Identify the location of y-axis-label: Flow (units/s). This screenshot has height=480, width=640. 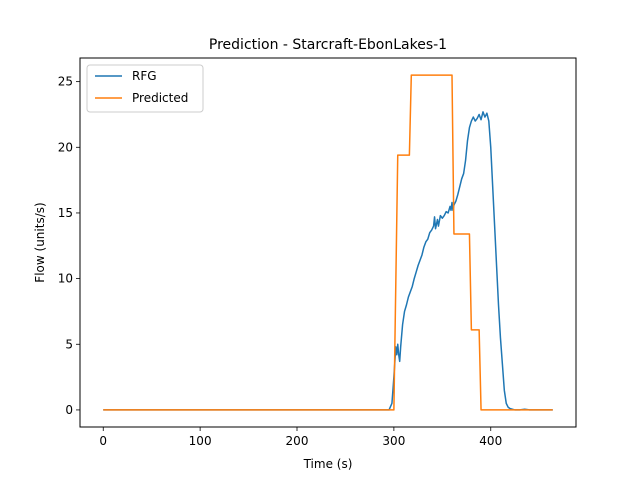
(40, 242).